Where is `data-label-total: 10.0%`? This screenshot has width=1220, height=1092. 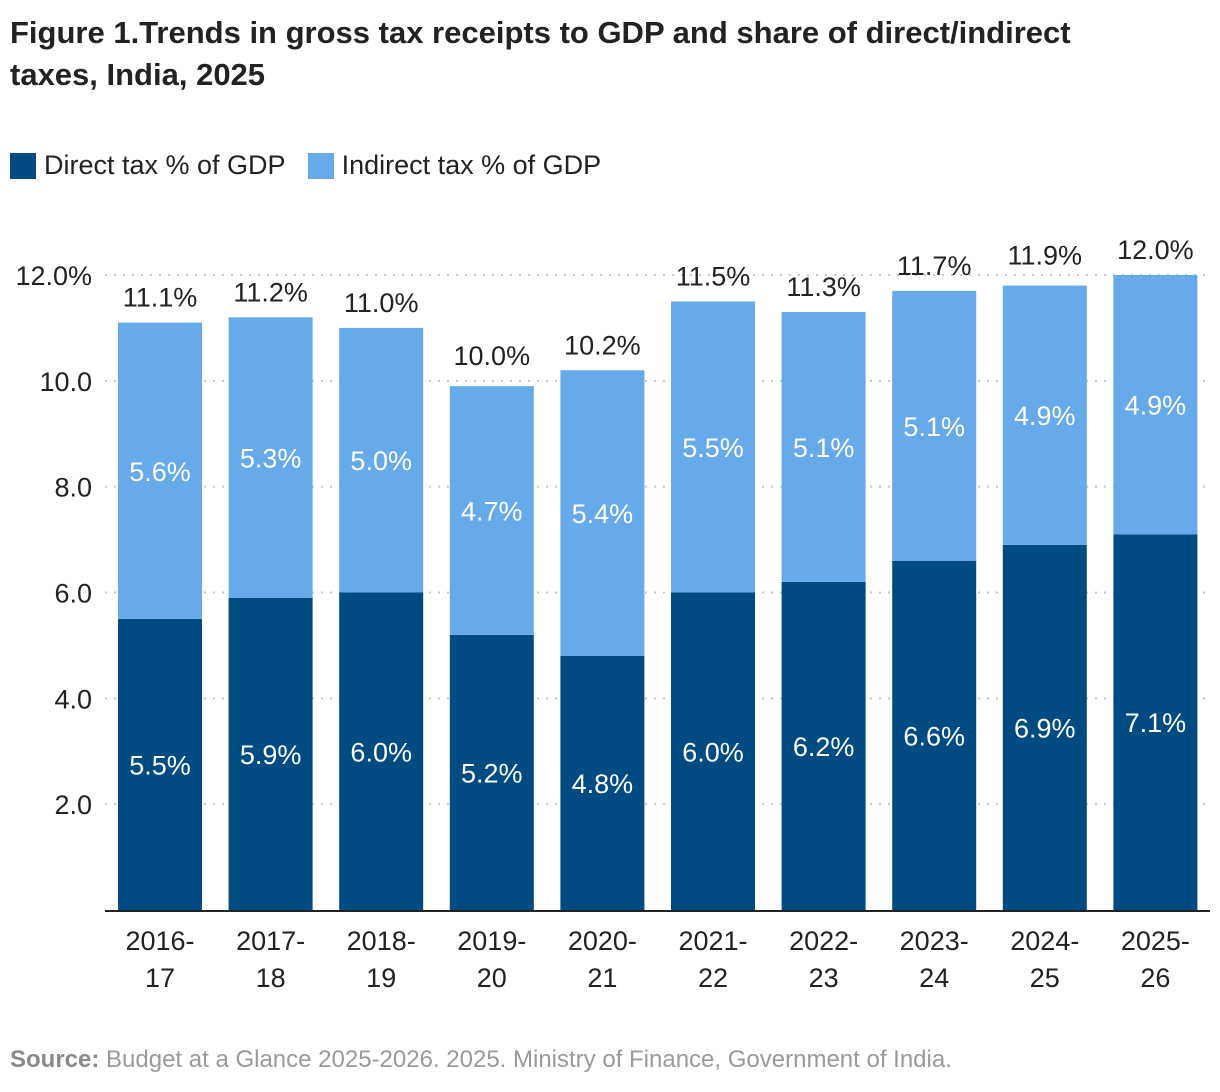
data-label-total: 10.0% is located at coordinates (492, 356).